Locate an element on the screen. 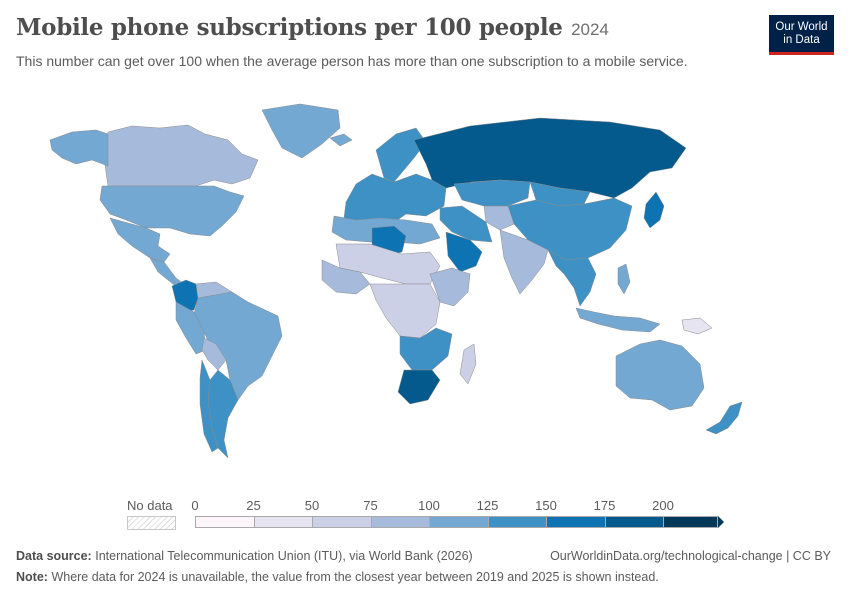  map-region-south-africa is located at coordinates (419, 387).